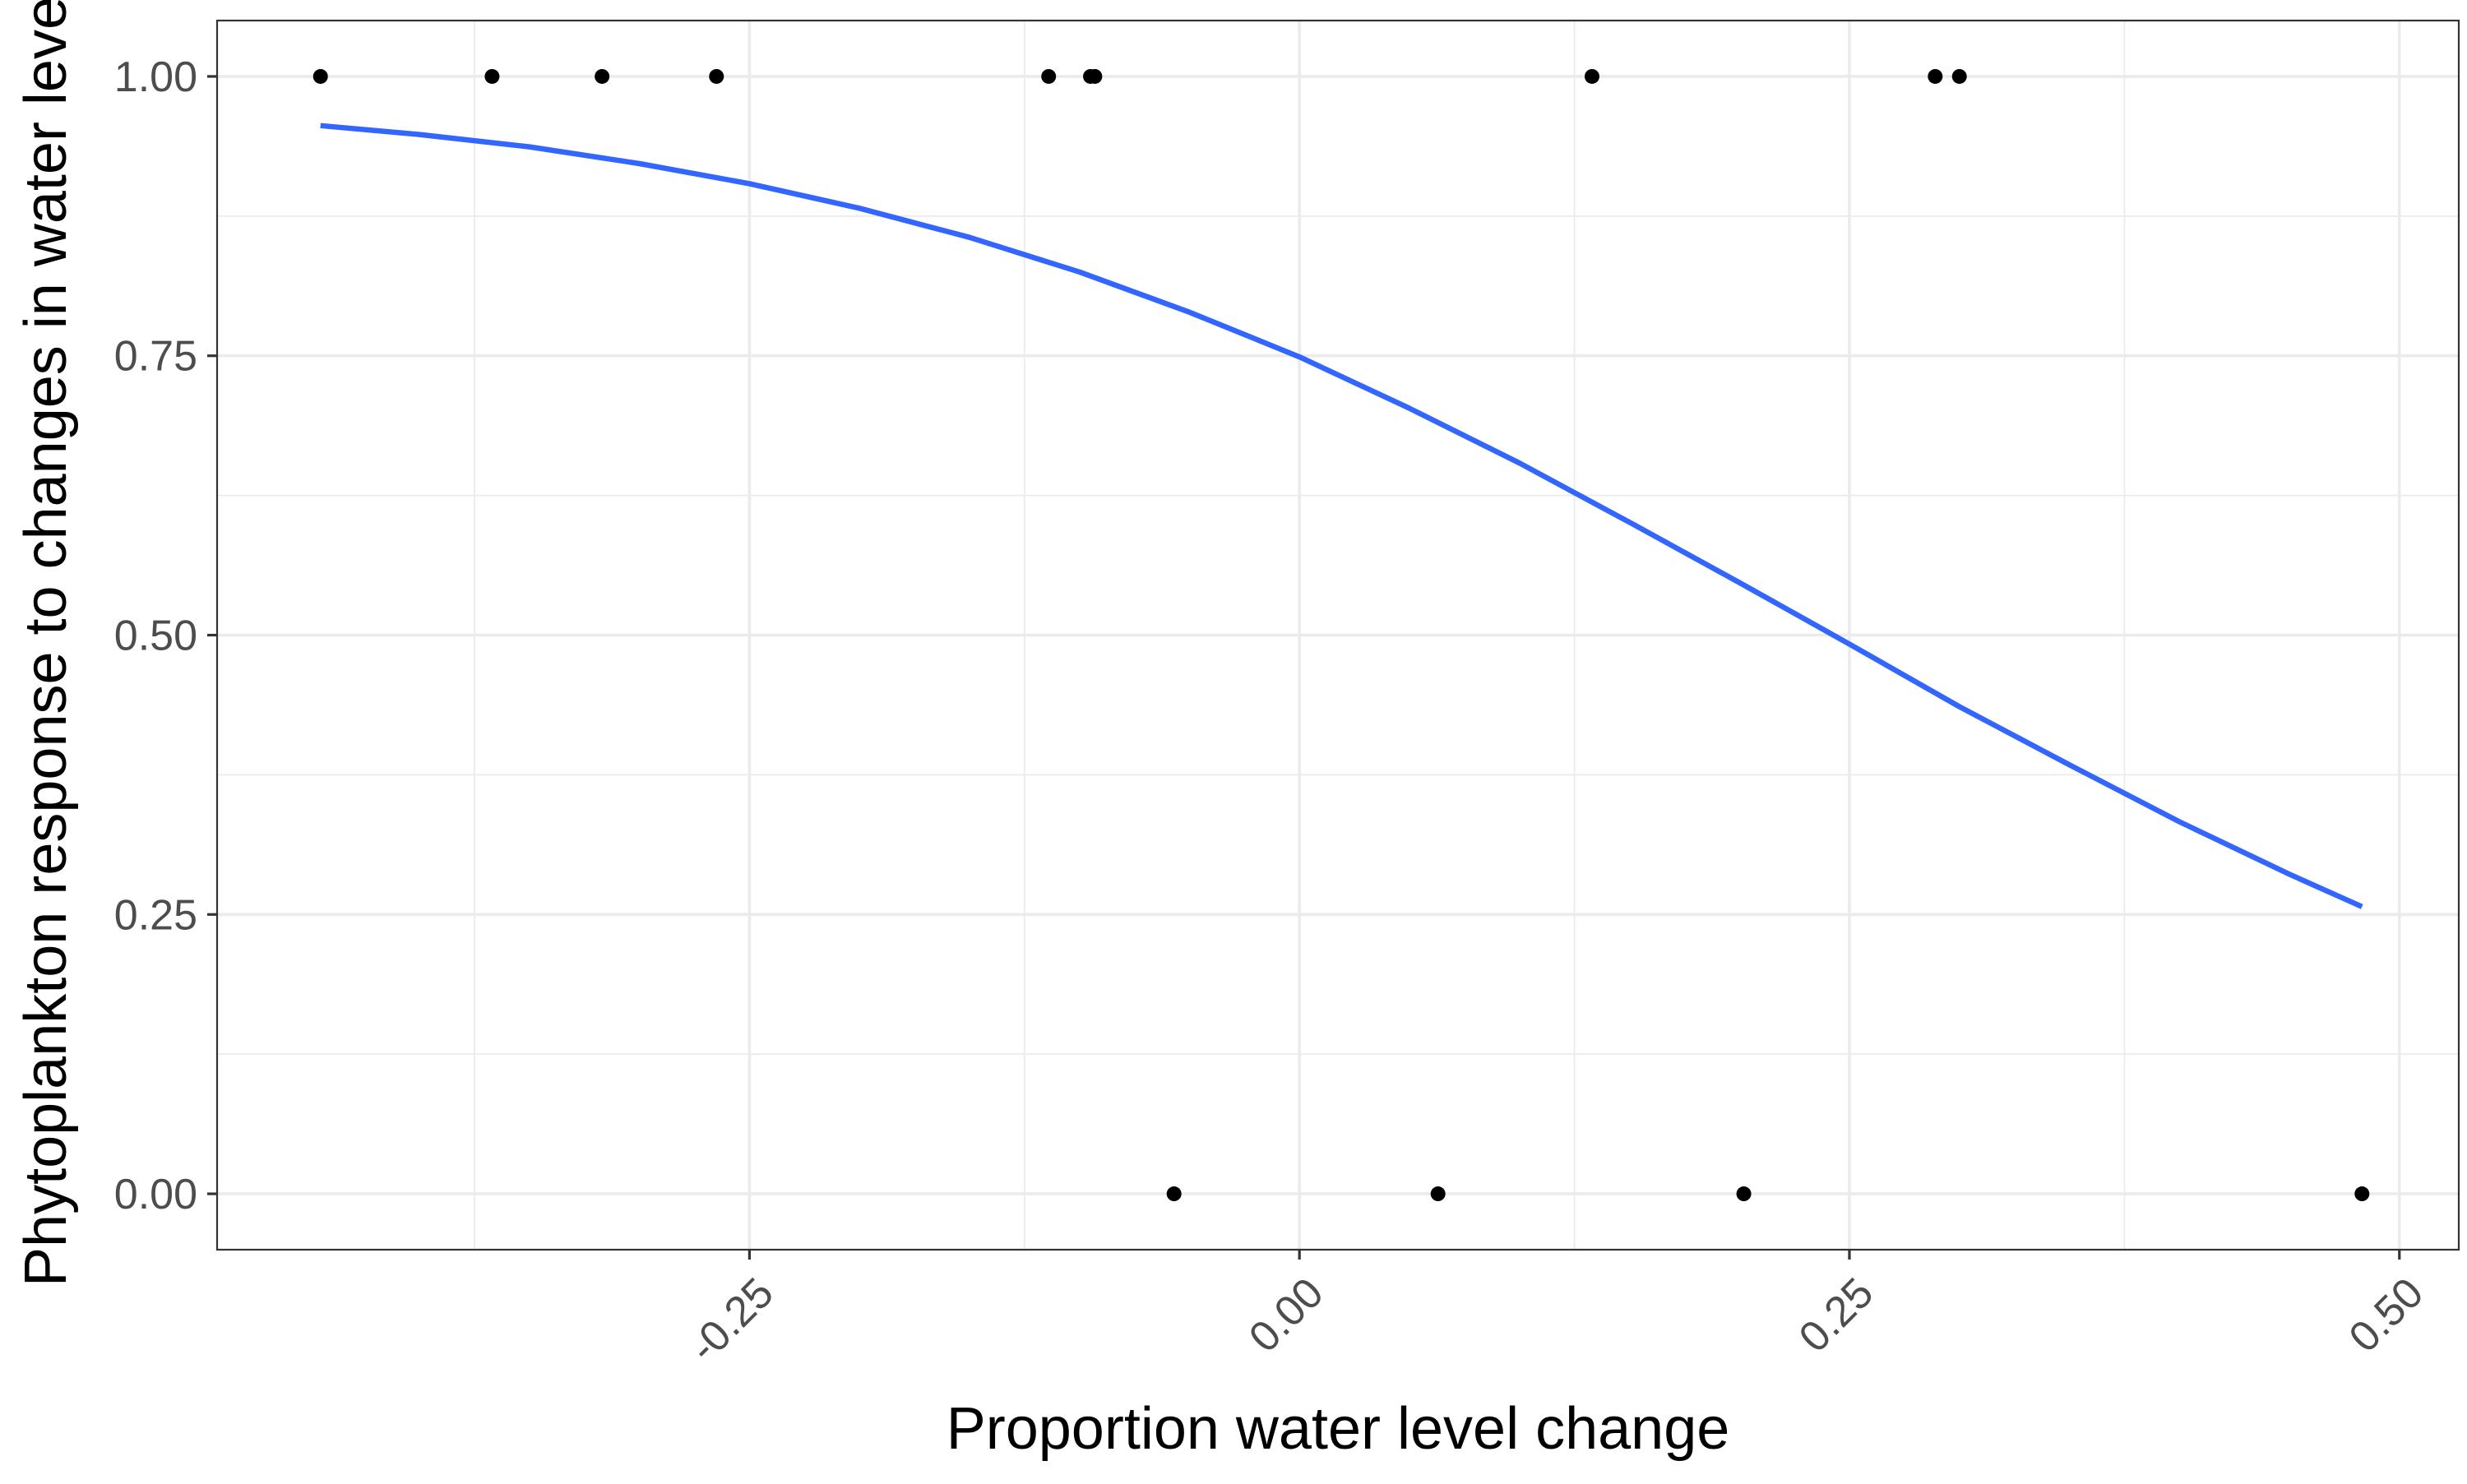 The height and width of the screenshot is (1484, 2467). I want to click on y-tick-label: 0.00, so click(155, 1194).